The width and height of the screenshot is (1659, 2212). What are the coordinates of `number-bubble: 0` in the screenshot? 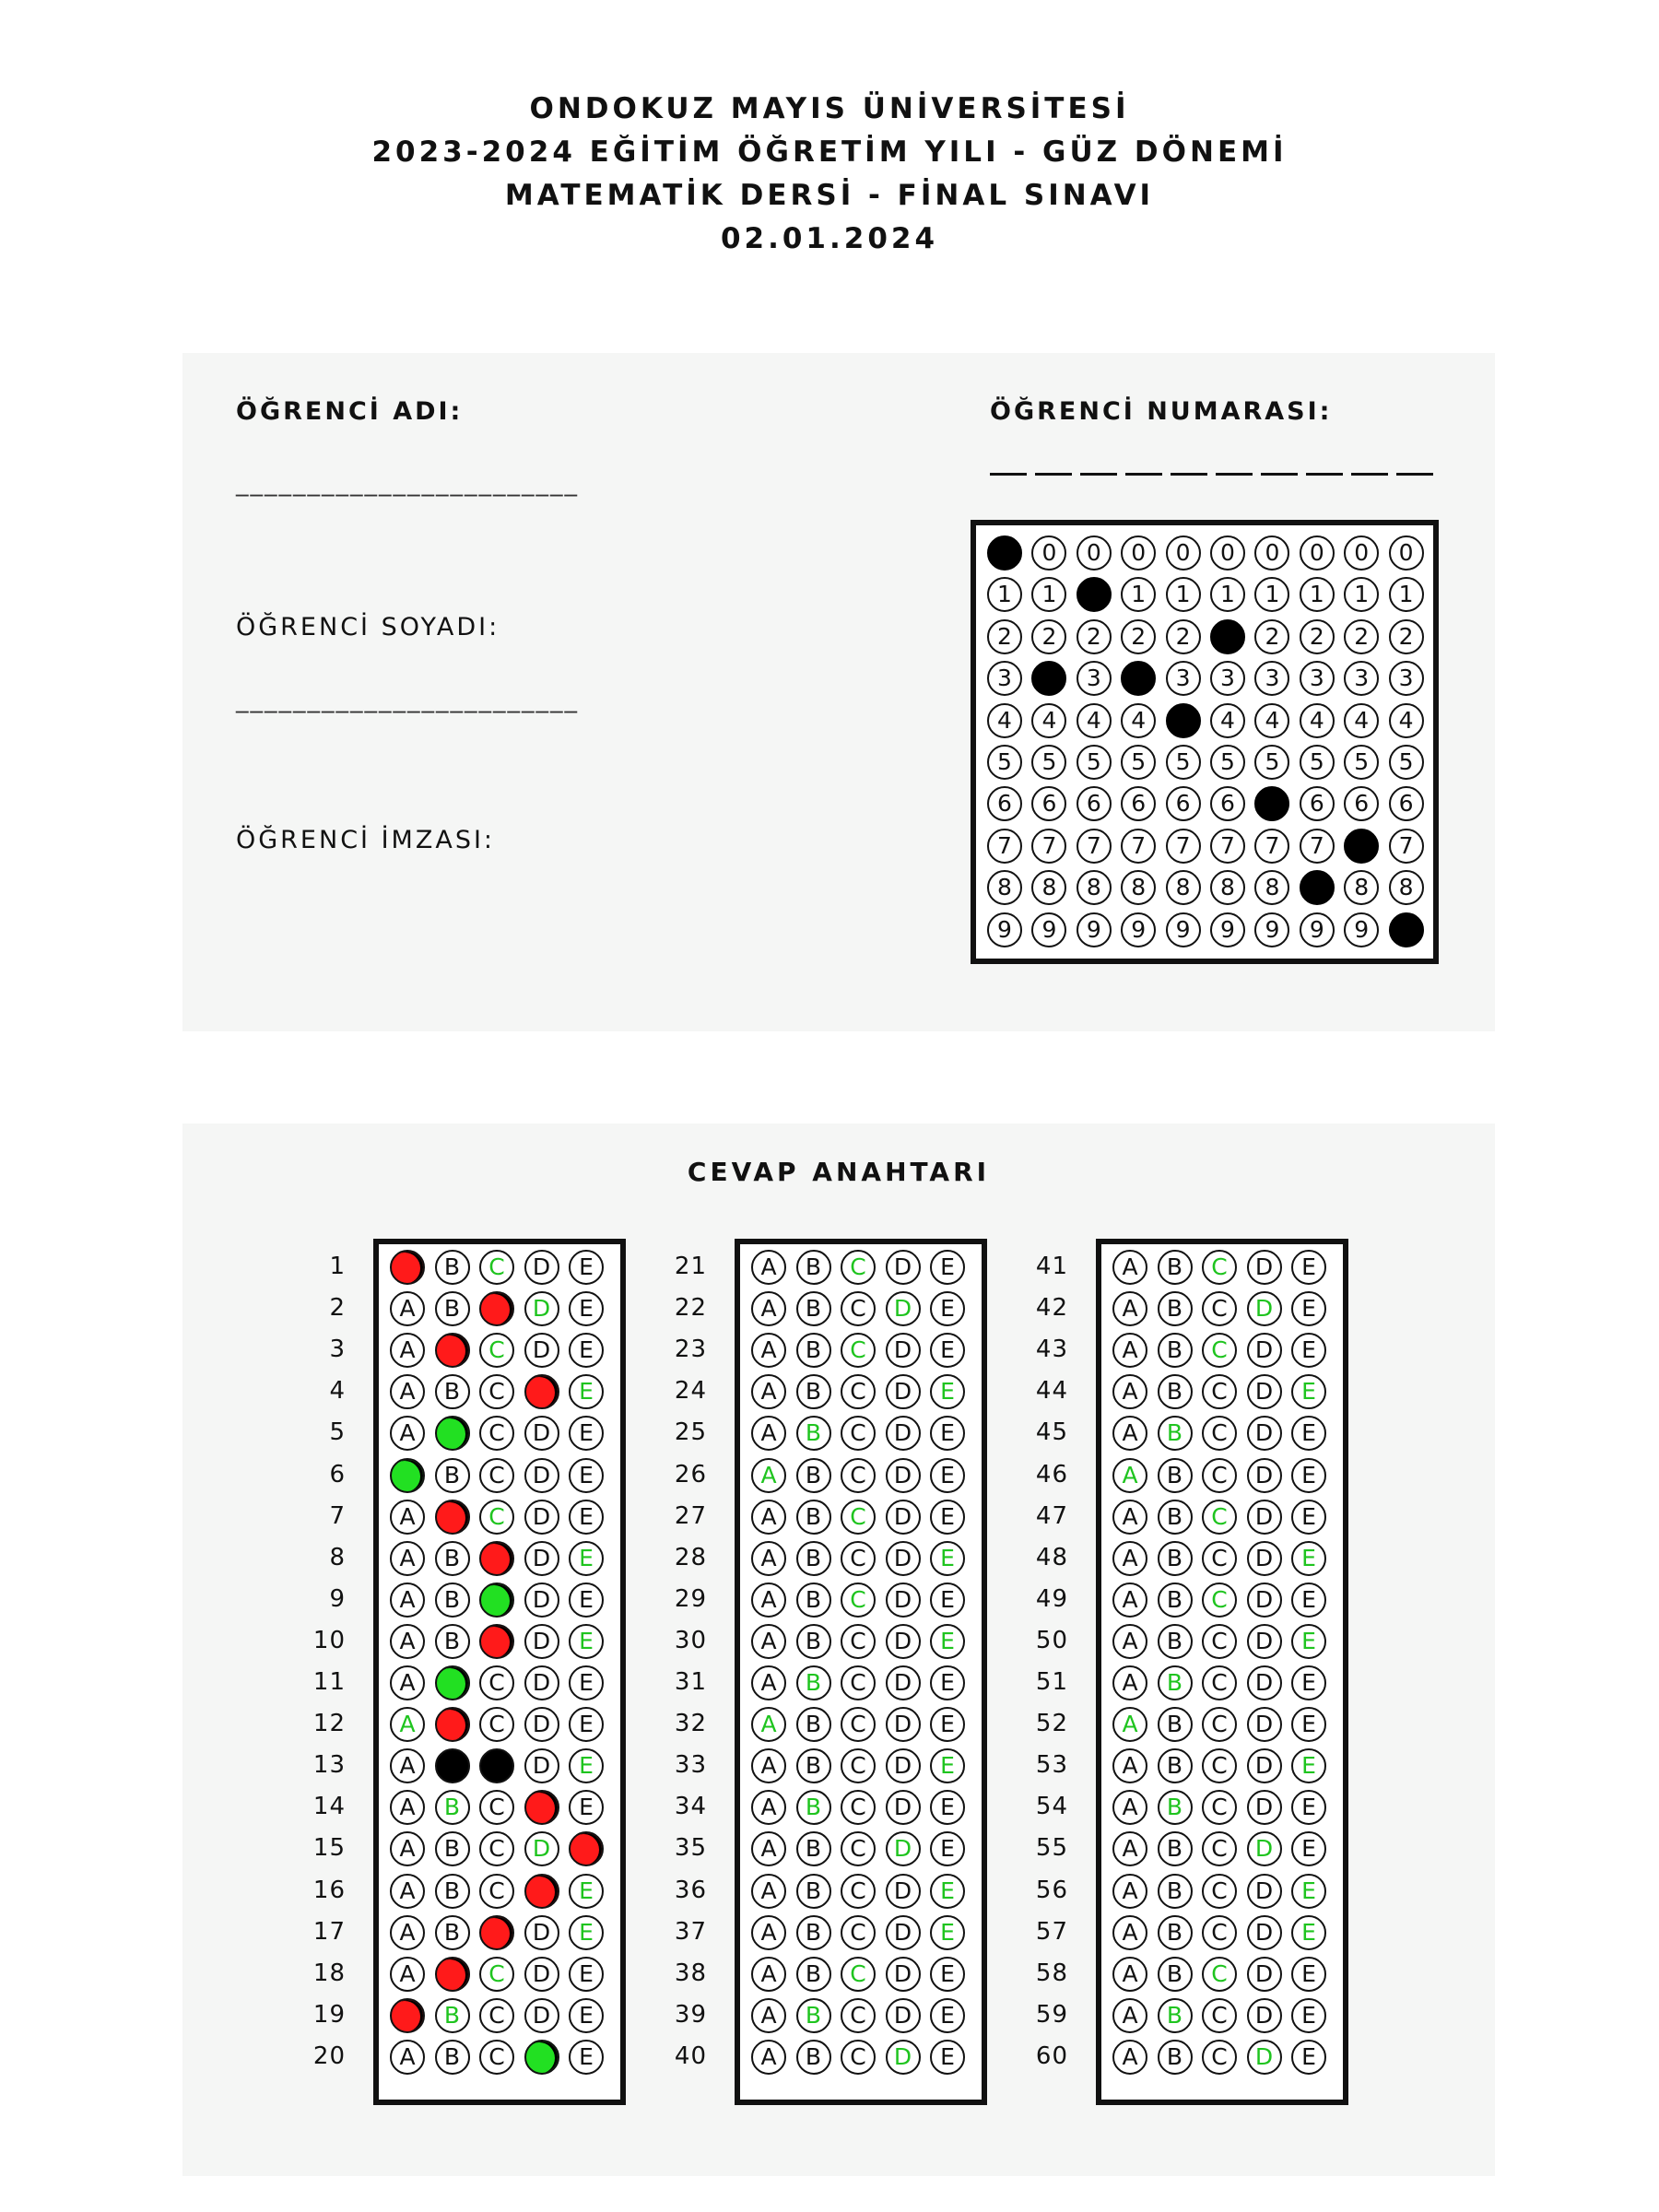 It's located at (1362, 553).